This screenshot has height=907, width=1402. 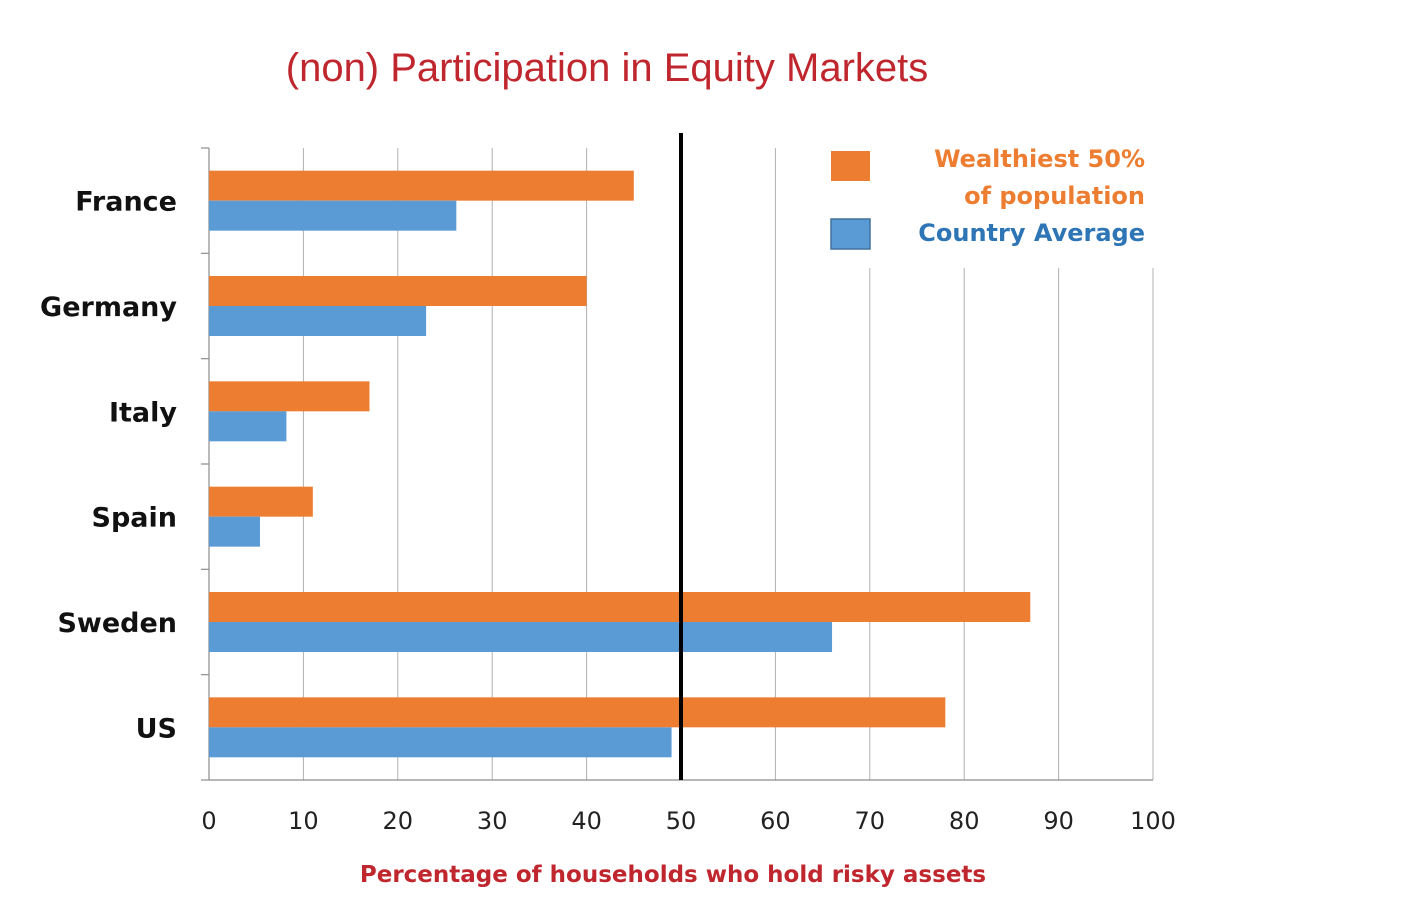 What do you see at coordinates (303, 821) in the screenshot?
I see `x-tick-label: 10` at bounding box center [303, 821].